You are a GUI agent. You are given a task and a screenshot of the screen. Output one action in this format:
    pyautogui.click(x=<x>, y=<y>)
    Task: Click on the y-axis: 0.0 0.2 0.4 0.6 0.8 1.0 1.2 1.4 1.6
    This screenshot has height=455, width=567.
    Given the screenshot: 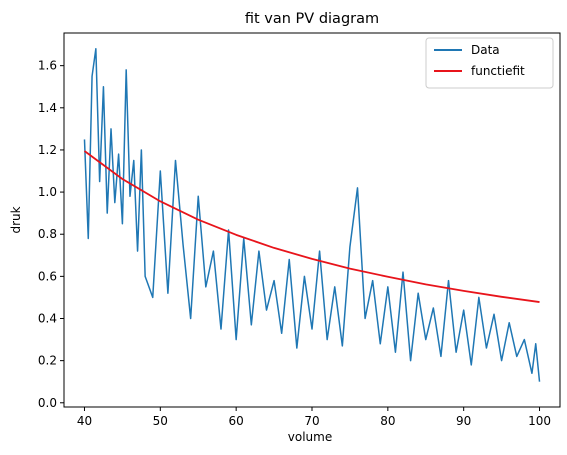 What is the action you would take?
    pyautogui.click(x=51, y=234)
    